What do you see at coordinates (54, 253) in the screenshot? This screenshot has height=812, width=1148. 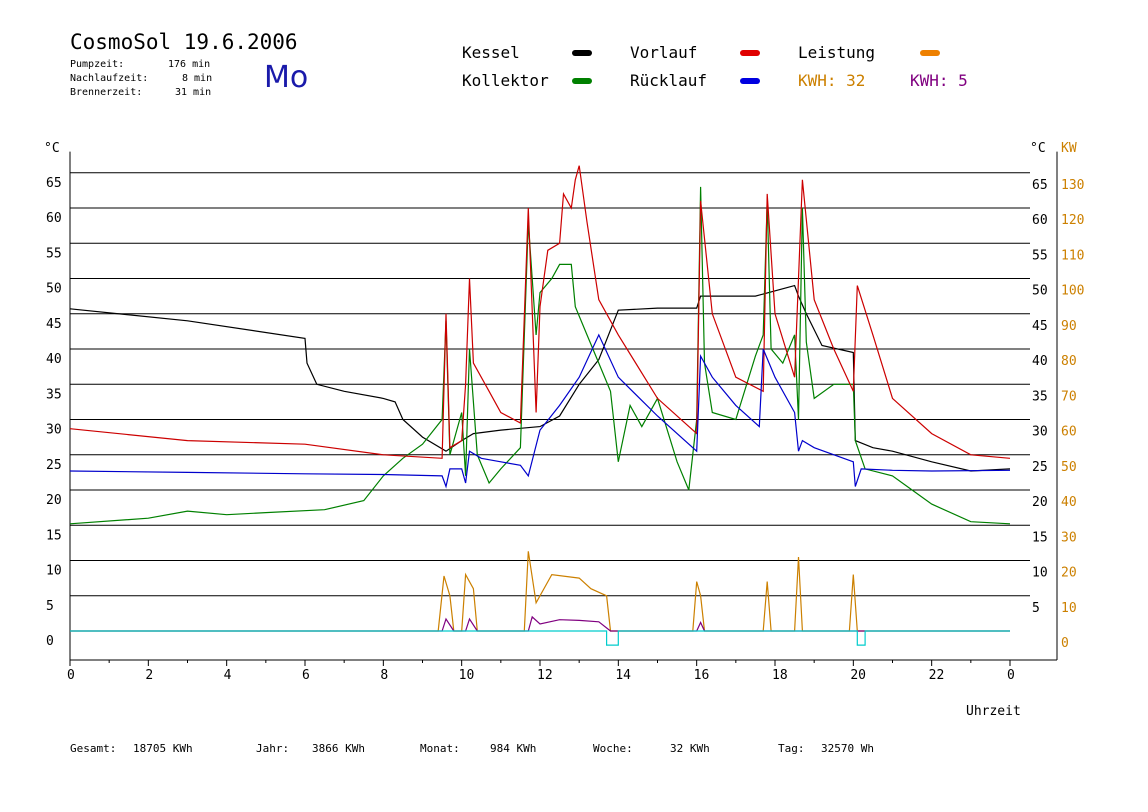 I see `y-left-tick-label: 55` at bounding box center [54, 253].